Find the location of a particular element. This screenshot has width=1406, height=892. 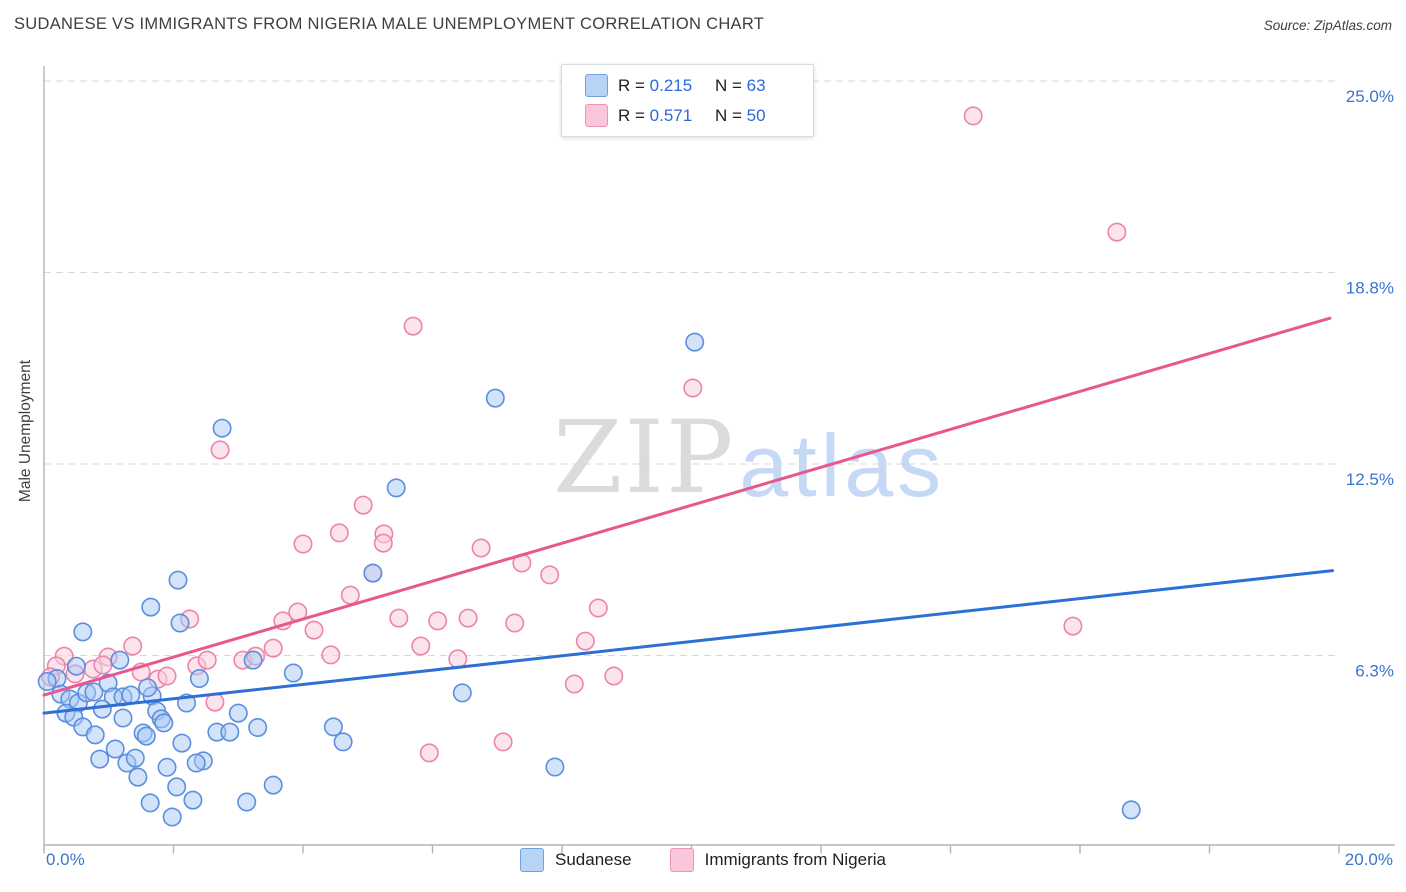

legend-row-sudanese: R = 0.215 N = 63 is located at coordinates (692, 85).